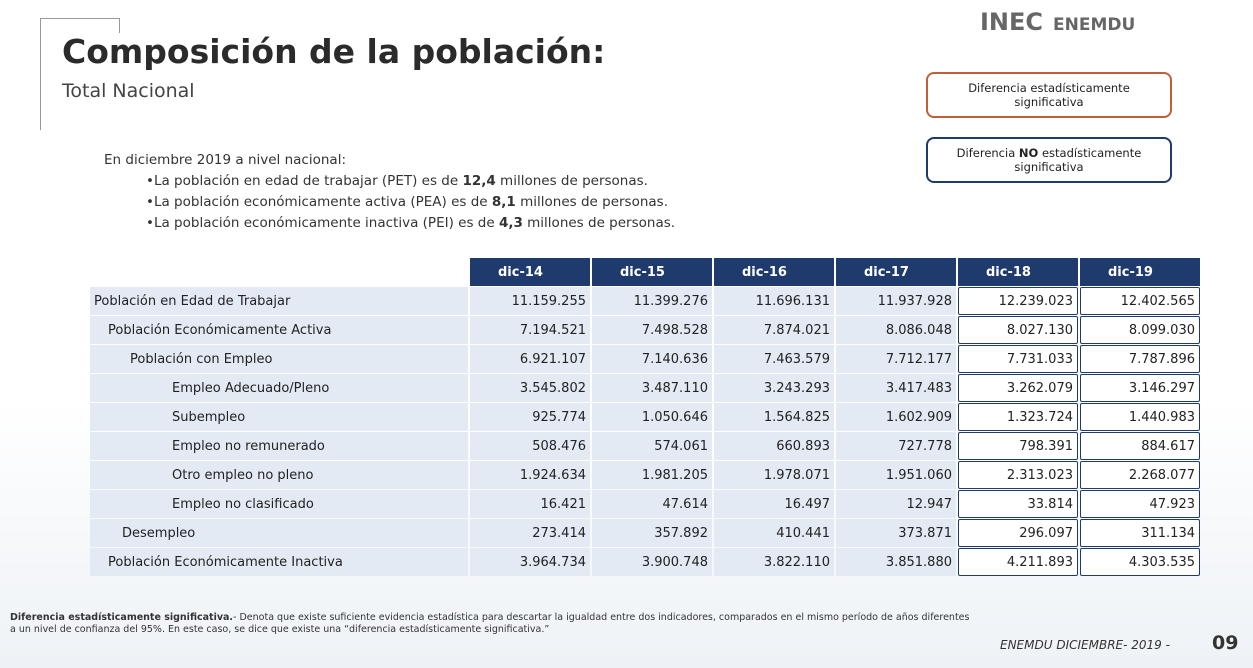 This screenshot has width=1253, height=668. What do you see at coordinates (652, 475) in the screenshot?
I see `cell: 1.981.205` at bounding box center [652, 475].